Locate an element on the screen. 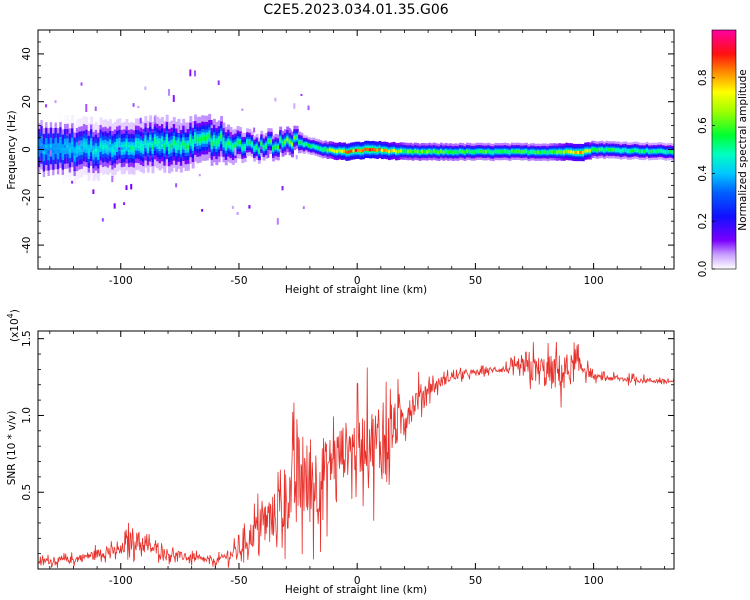  colorbar-tick-label: 0.4 is located at coordinates (703, 173).